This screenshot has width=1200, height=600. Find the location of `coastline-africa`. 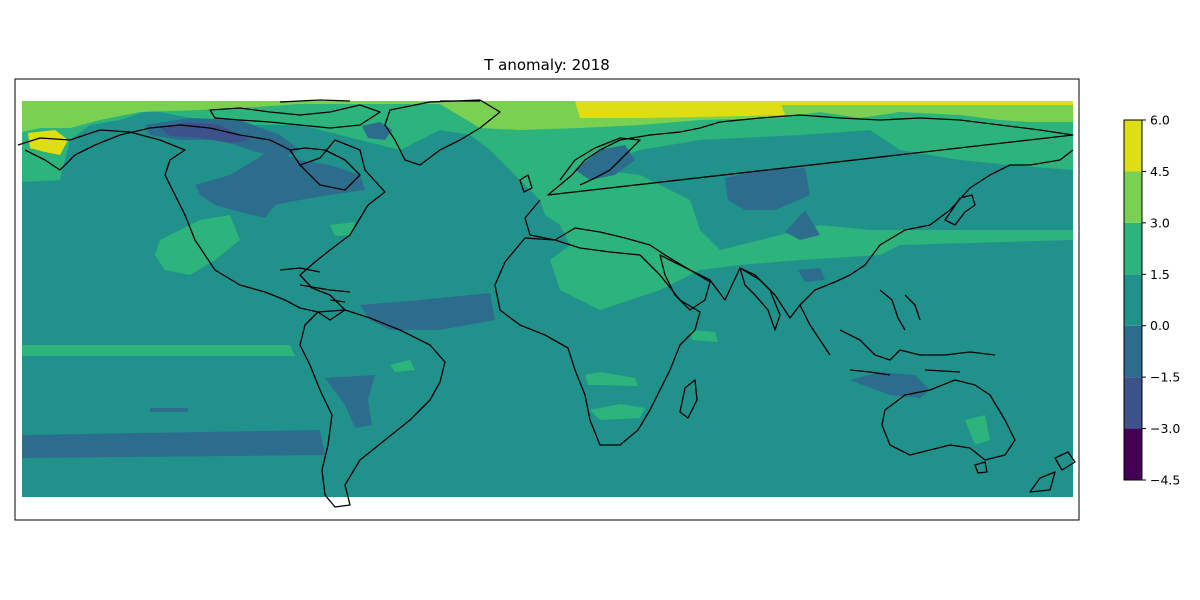

coastline-africa is located at coordinates (597, 341).